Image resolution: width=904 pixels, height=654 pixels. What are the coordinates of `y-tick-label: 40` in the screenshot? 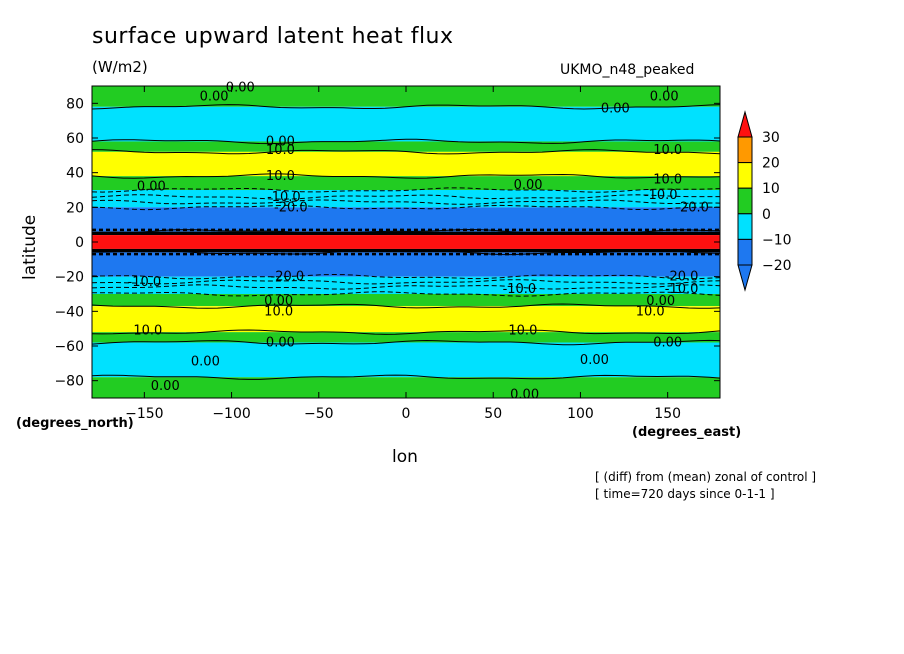 It's located at (75, 174).